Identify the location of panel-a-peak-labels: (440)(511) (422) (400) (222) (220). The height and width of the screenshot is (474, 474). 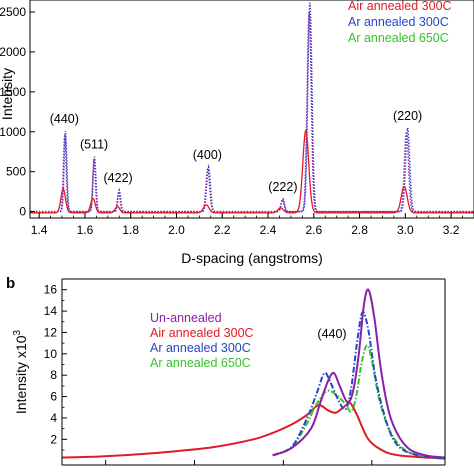
(236, 151).